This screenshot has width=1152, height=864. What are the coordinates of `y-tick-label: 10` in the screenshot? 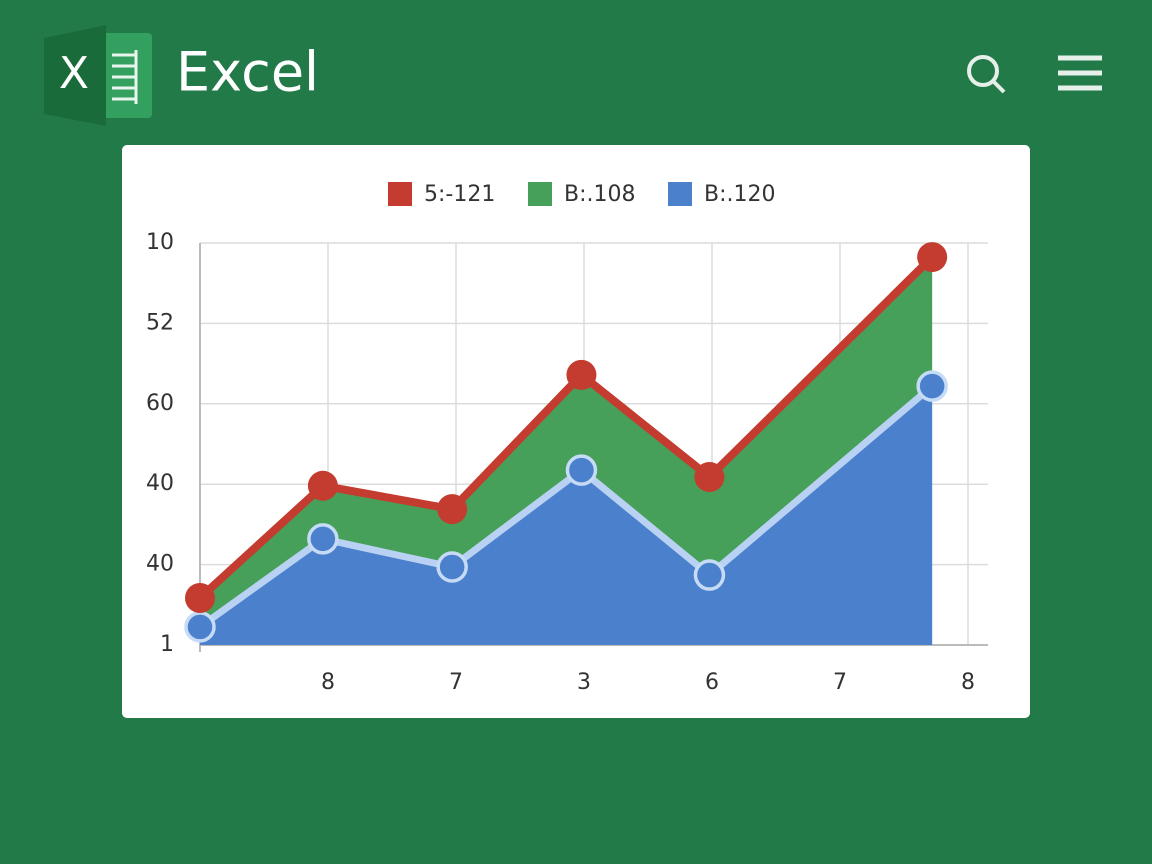 It's located at (160, 242).